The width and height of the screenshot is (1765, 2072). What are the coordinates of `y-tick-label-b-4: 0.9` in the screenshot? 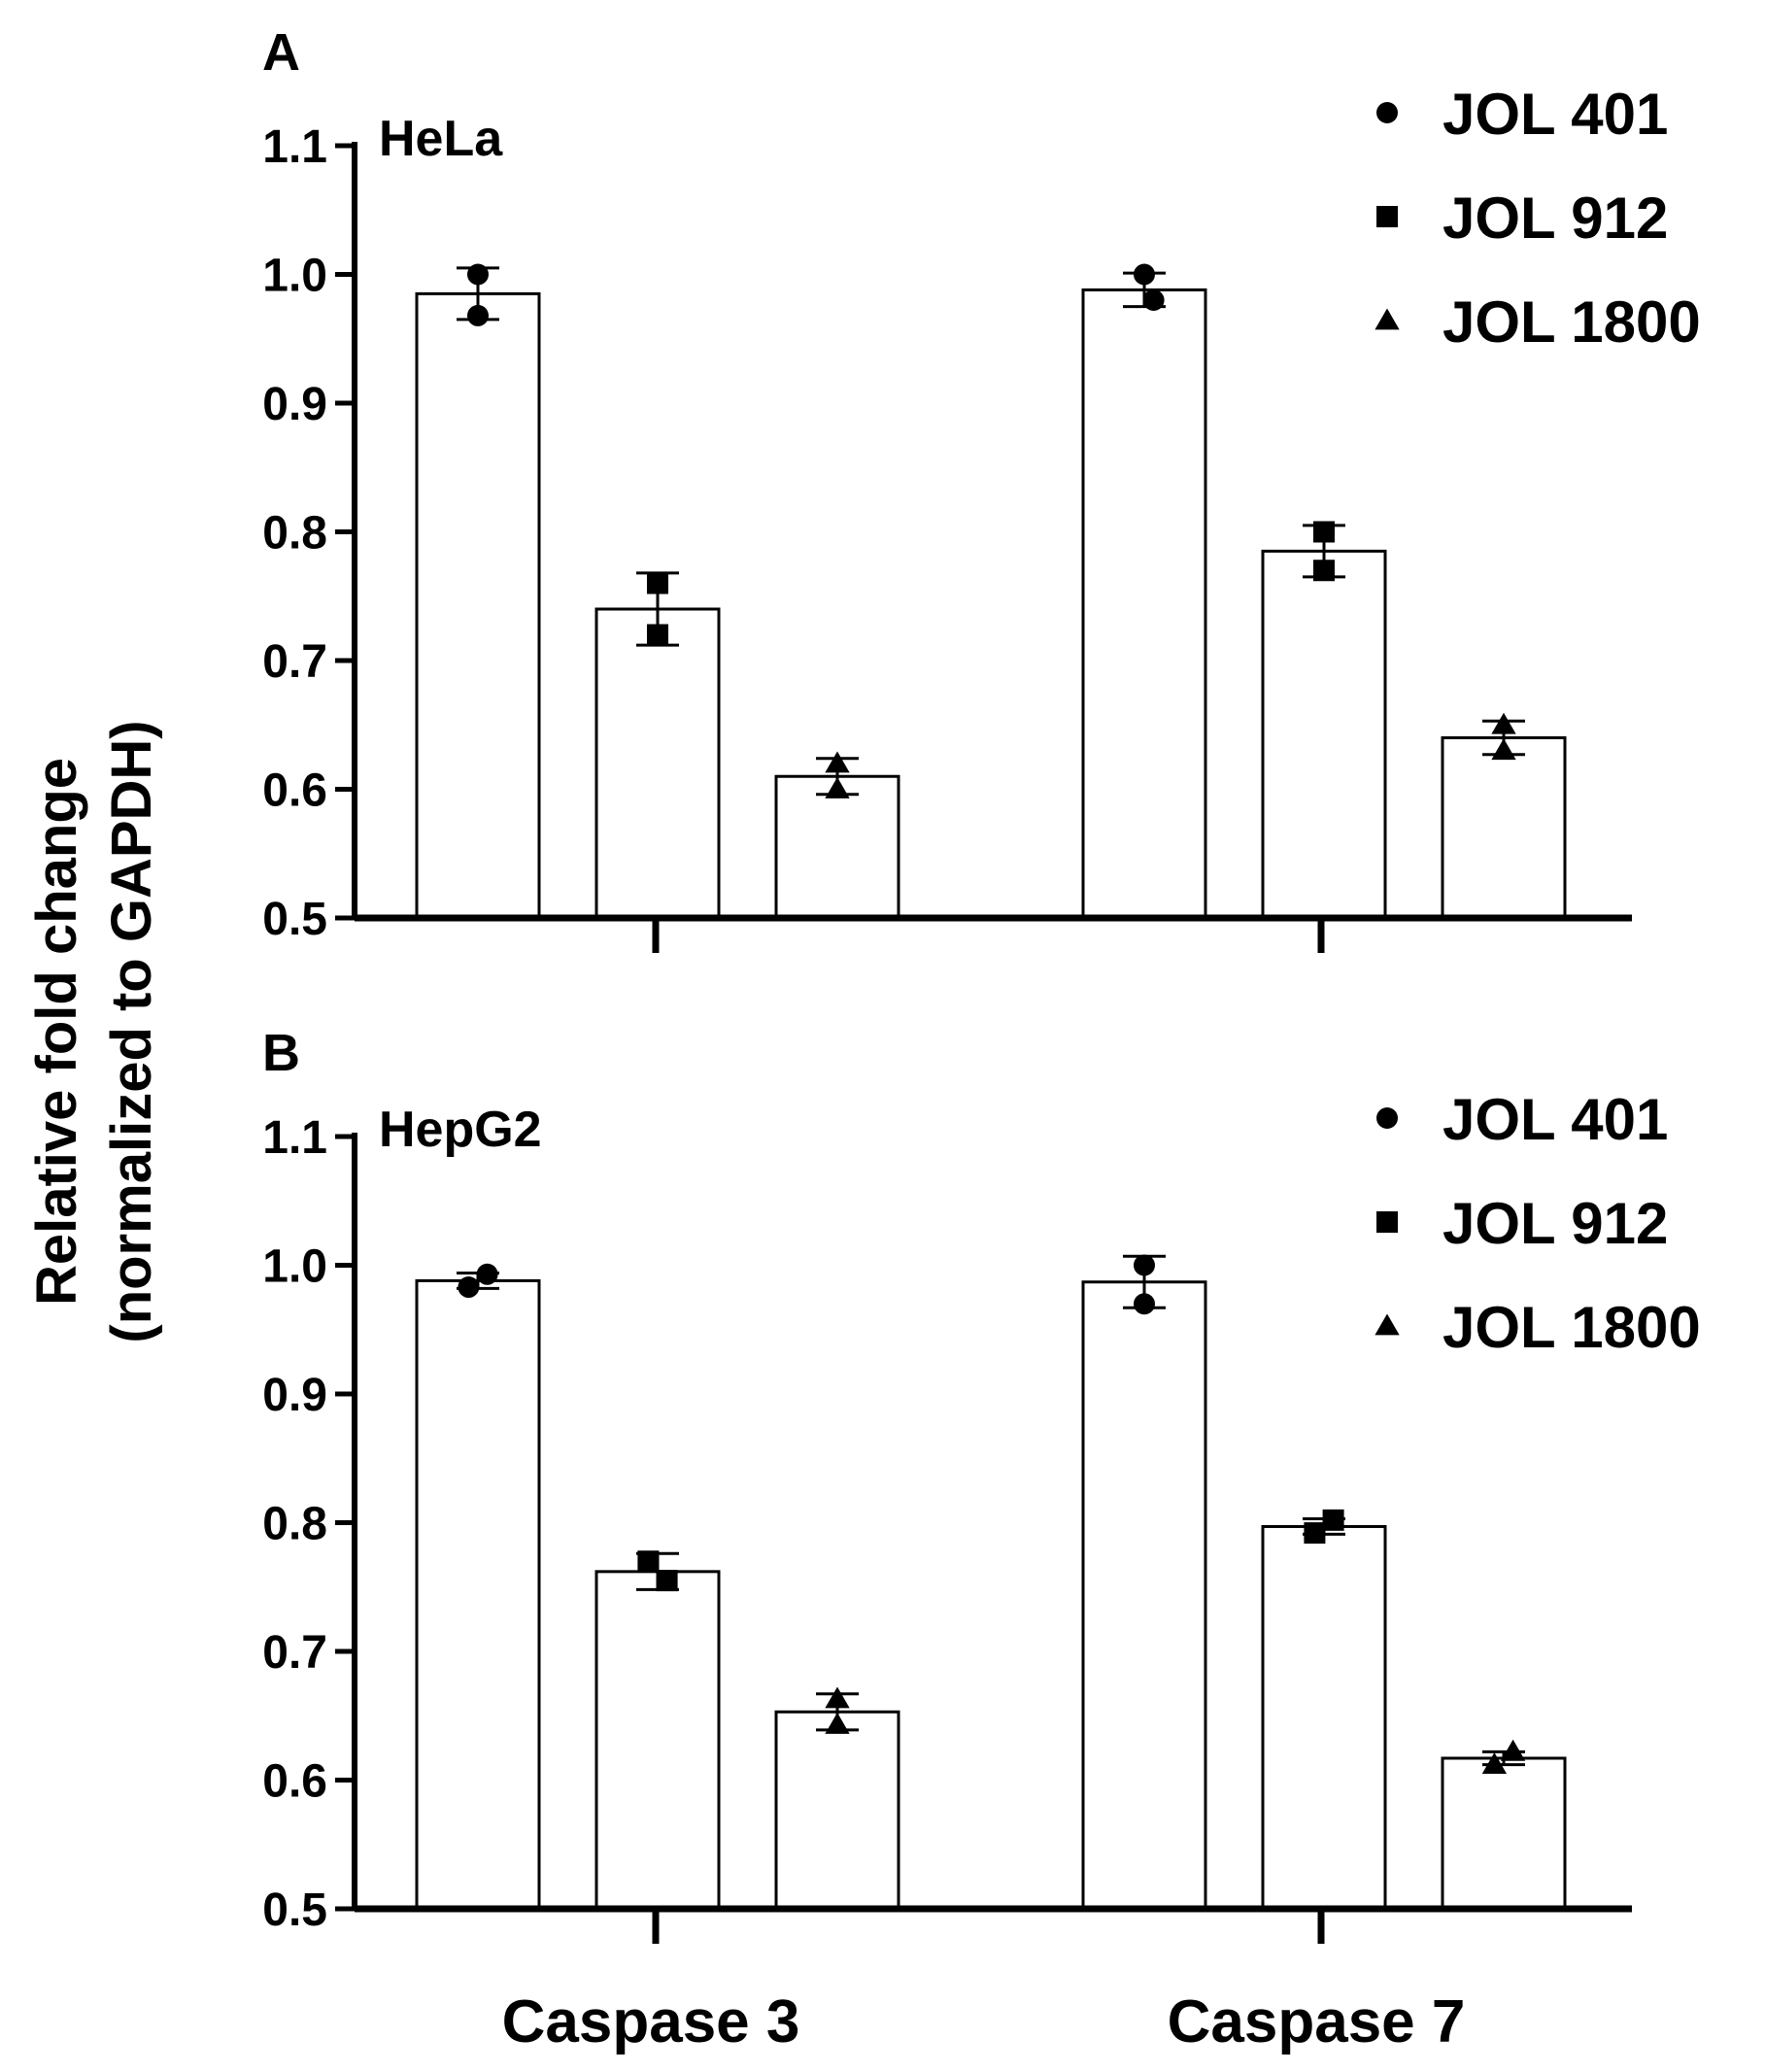 It's located at (294, 1395).